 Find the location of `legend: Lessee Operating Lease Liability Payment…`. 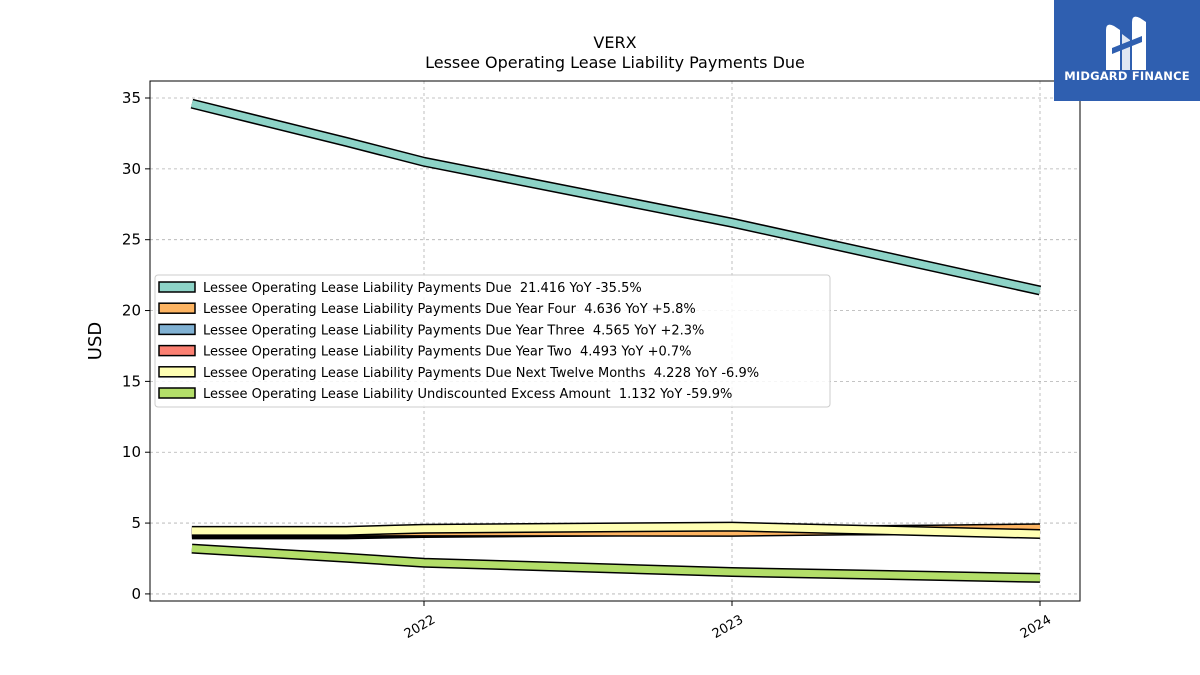

legend: Lessee Operating Lease Liability Payment… is located at coordinates (492, 341).